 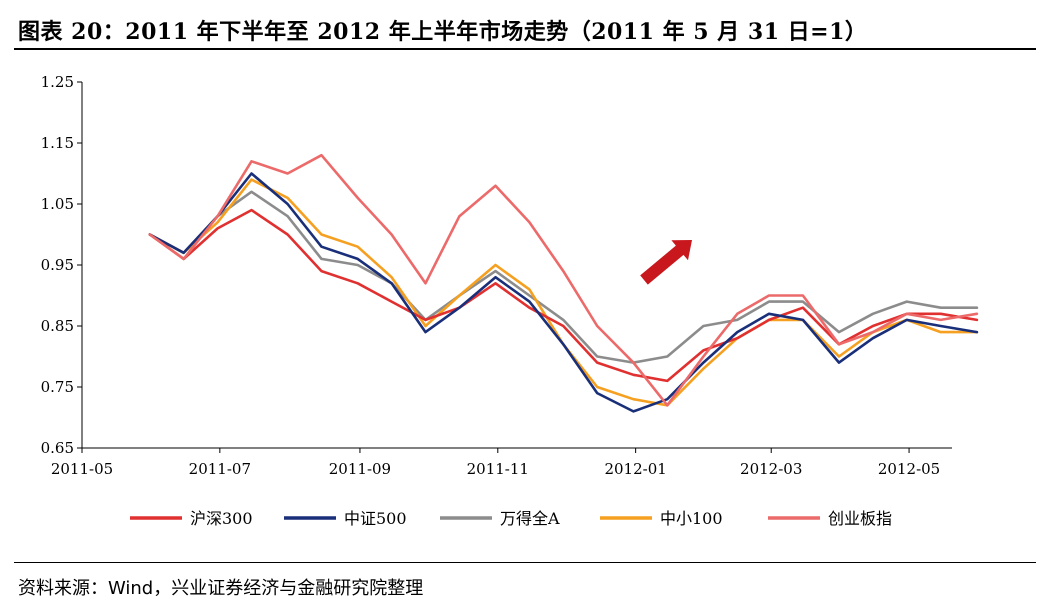 I want to click on y-tick-label: 1.05, so click(x=57, y=204).